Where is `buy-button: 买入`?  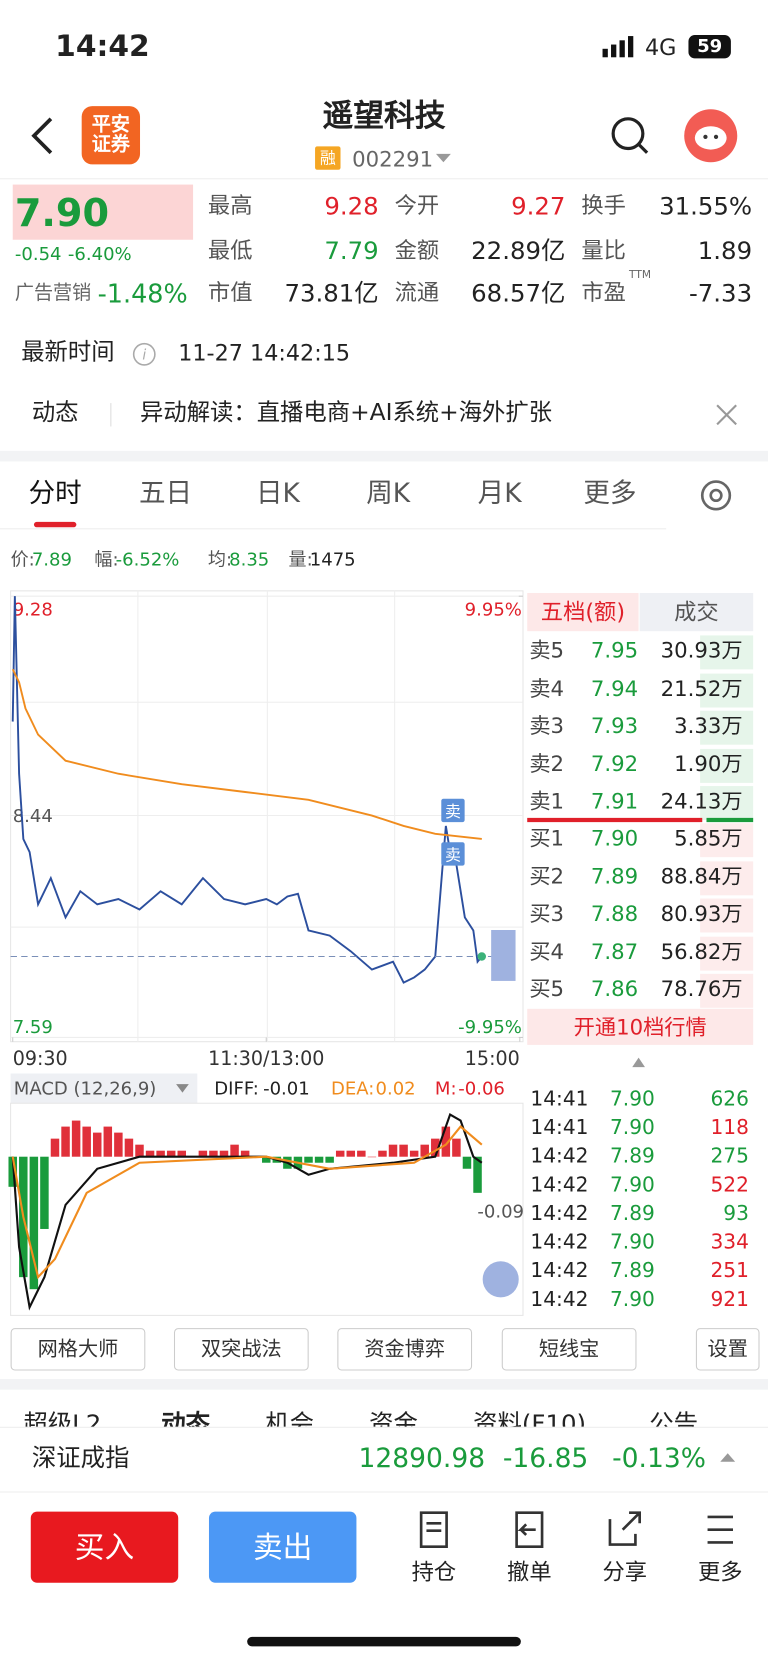 buy-button: 买入 is located at coordinates (104, 1547).